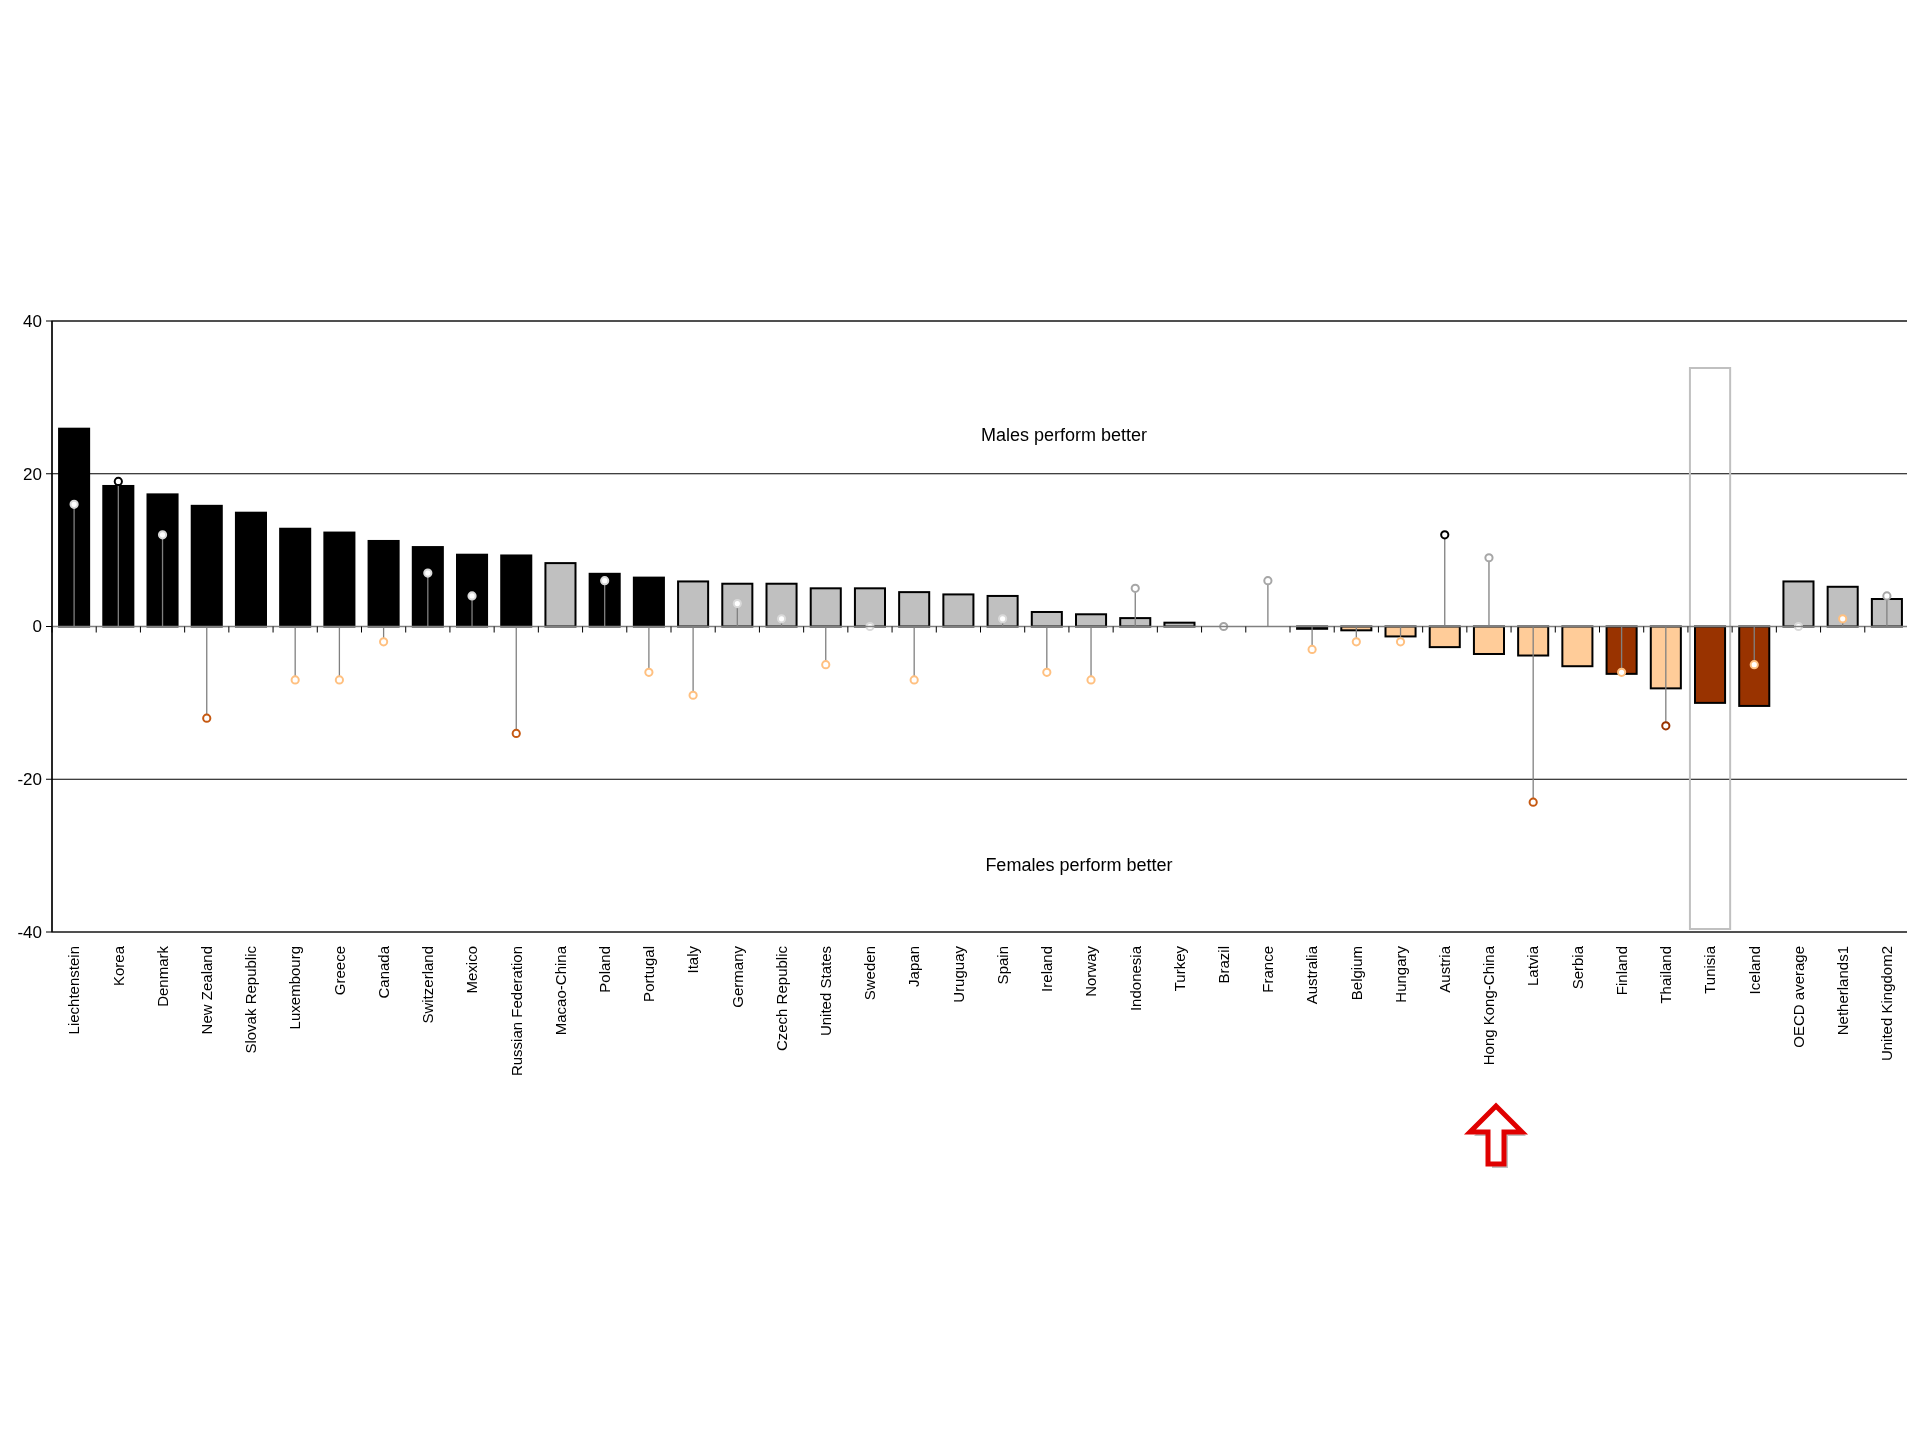  What do you see at coordinates (1533, 966) in the screenshot?
I see `x-tick-label: Latvia` at bounding box center [1533, 966].